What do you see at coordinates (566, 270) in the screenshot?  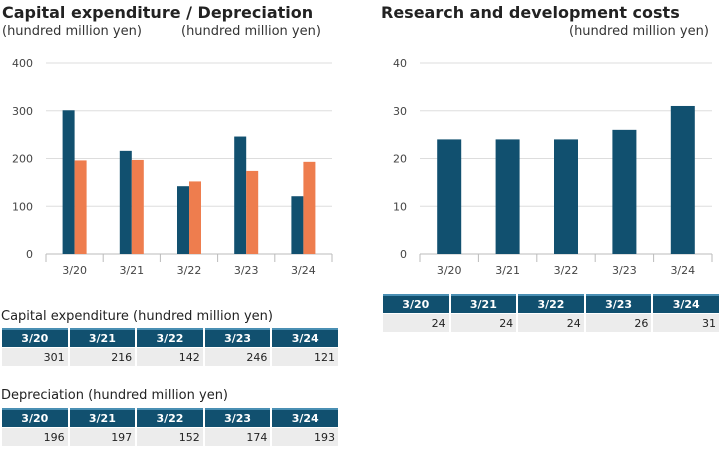 I see `rnd-x-tick-label: 3/22` at bounding box center [566, 270].